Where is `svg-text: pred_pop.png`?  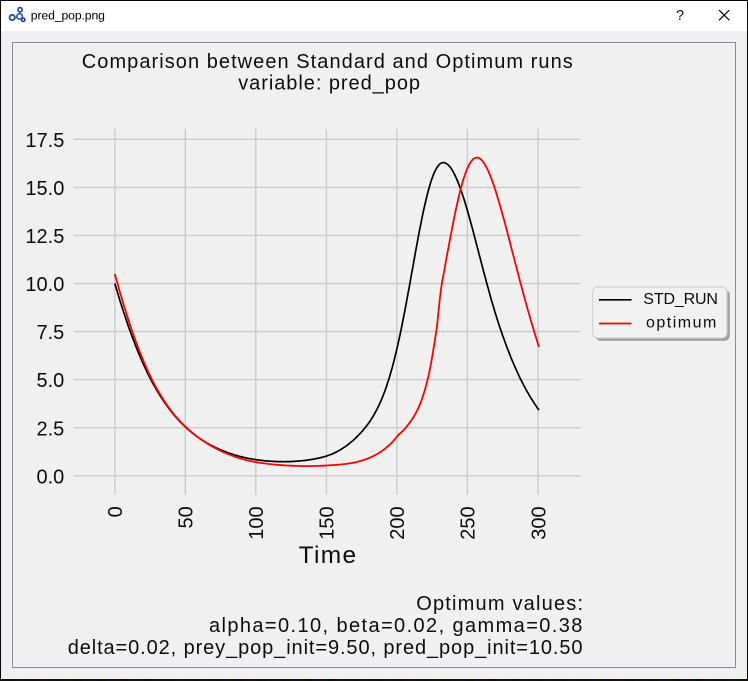
svg-text: pred_pop.png is located at coordinates (68, 15).